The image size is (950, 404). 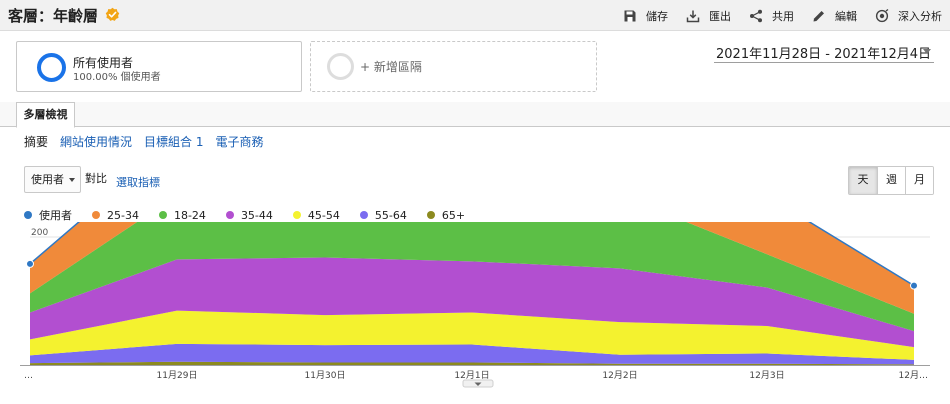 I want to click on chart-legend: 使用者 25-34 18-24 35-44 45-54 55-64 65+, so click(x=254, y=215).